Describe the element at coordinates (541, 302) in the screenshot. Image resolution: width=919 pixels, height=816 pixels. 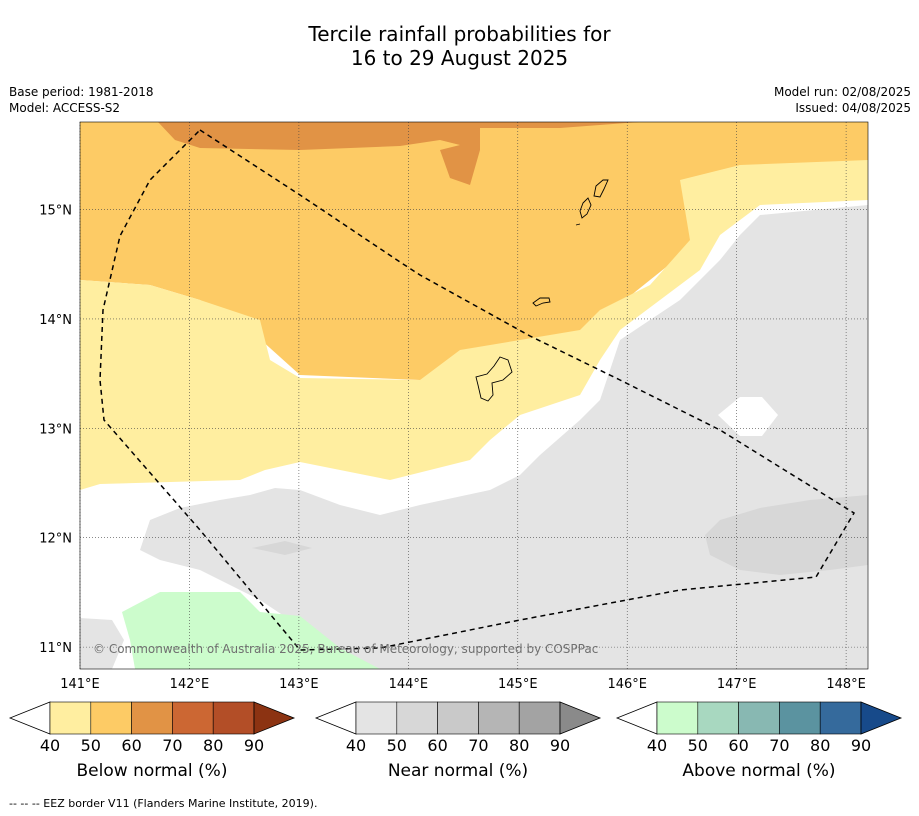
I see `island-rota` at that location.